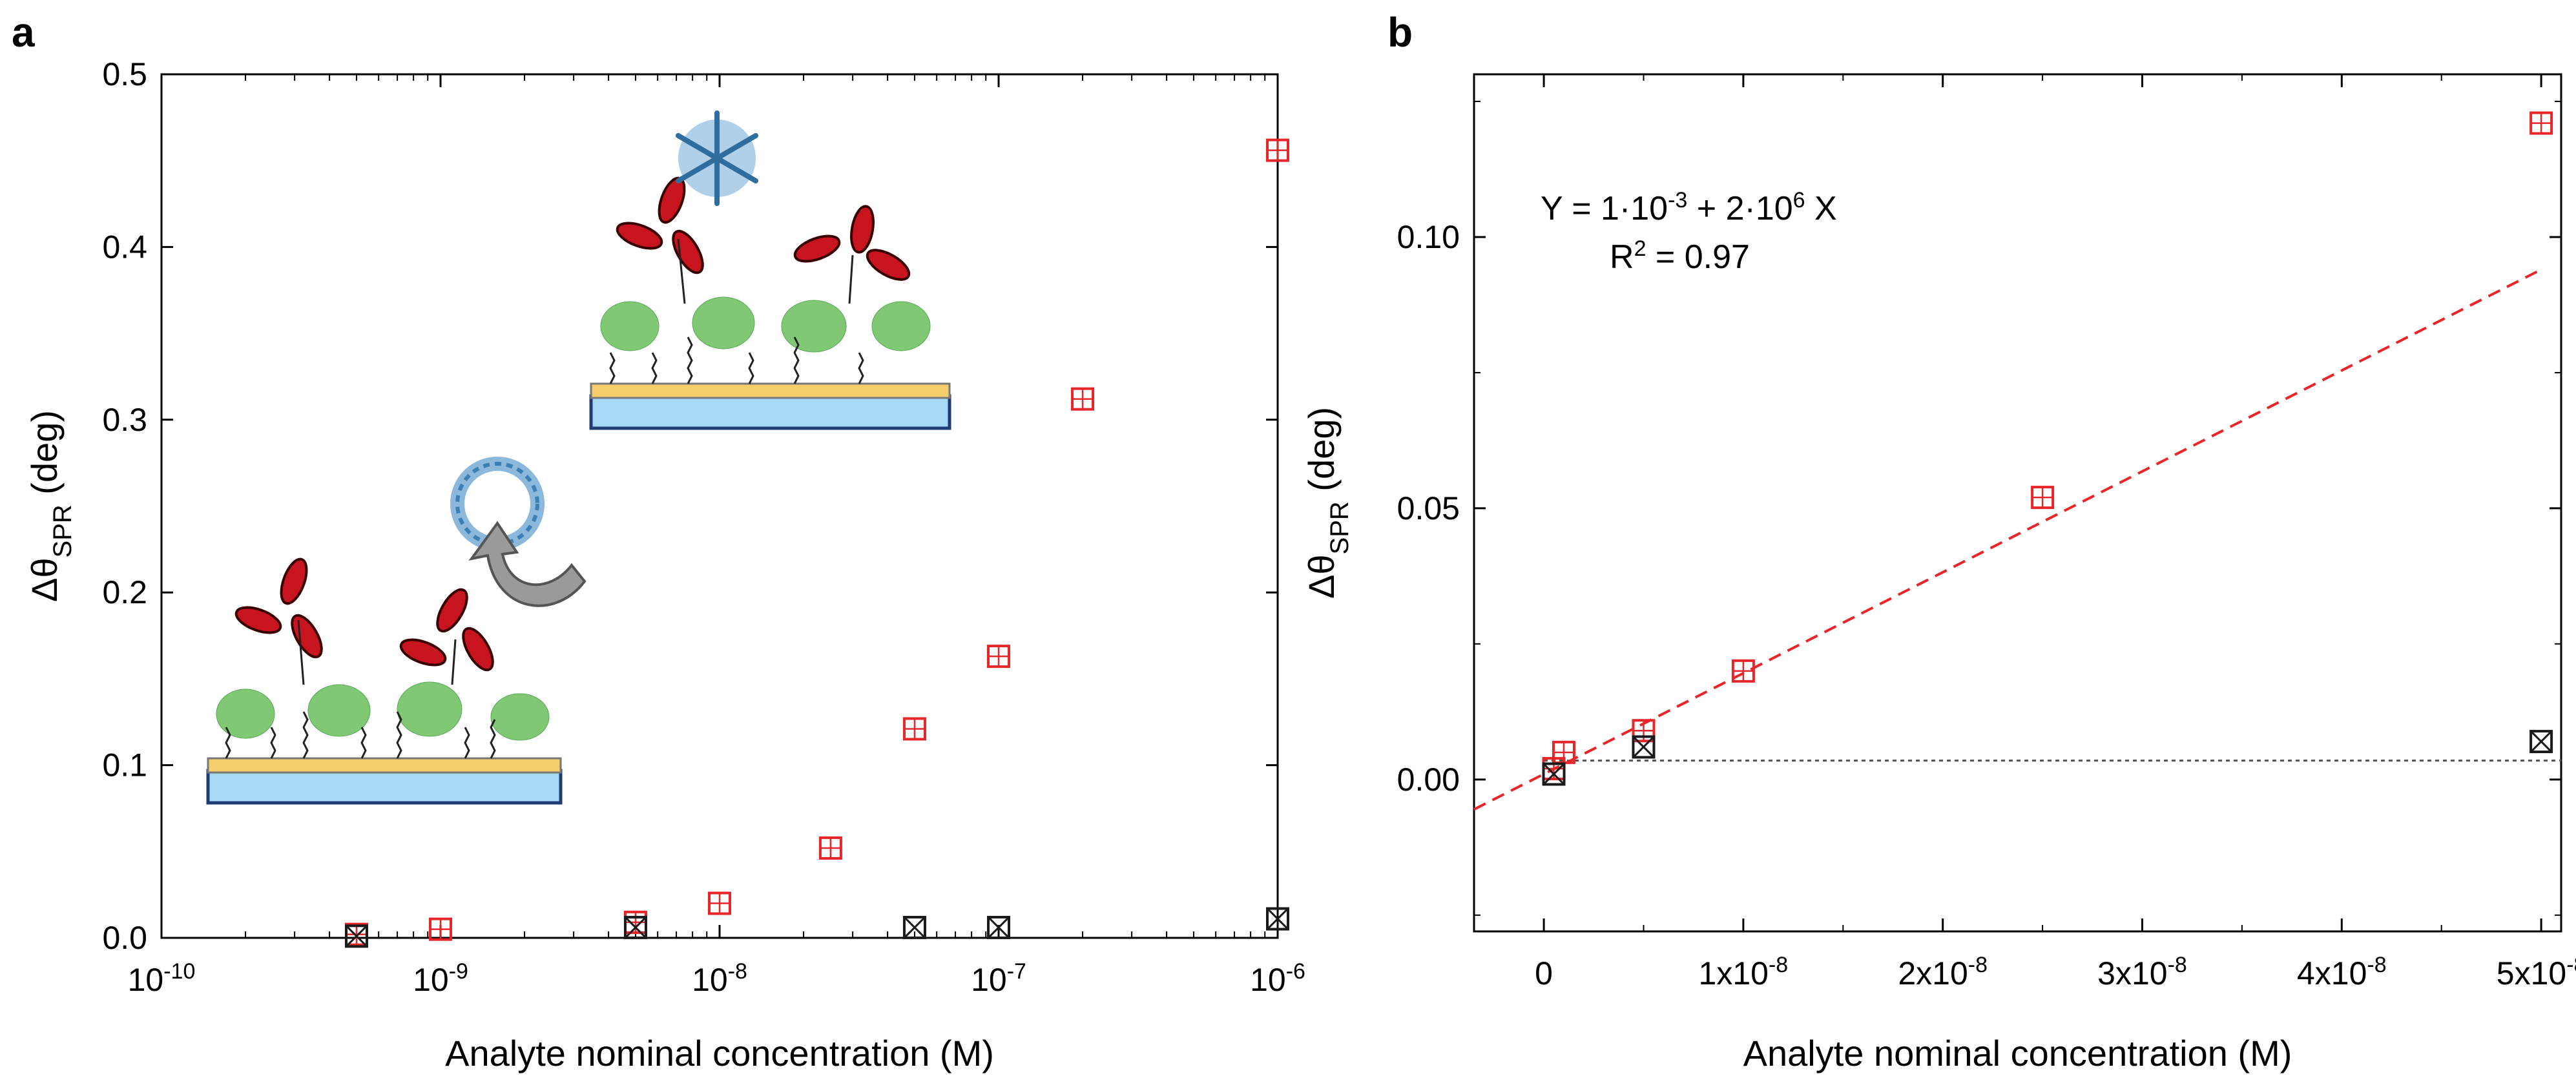 Image resolution: width=2576 pixels, height=1089 pixels. Describe the element at coordinates (1428, 237) in the screenshot. I see `y-tick-label: 0.10` at that location.